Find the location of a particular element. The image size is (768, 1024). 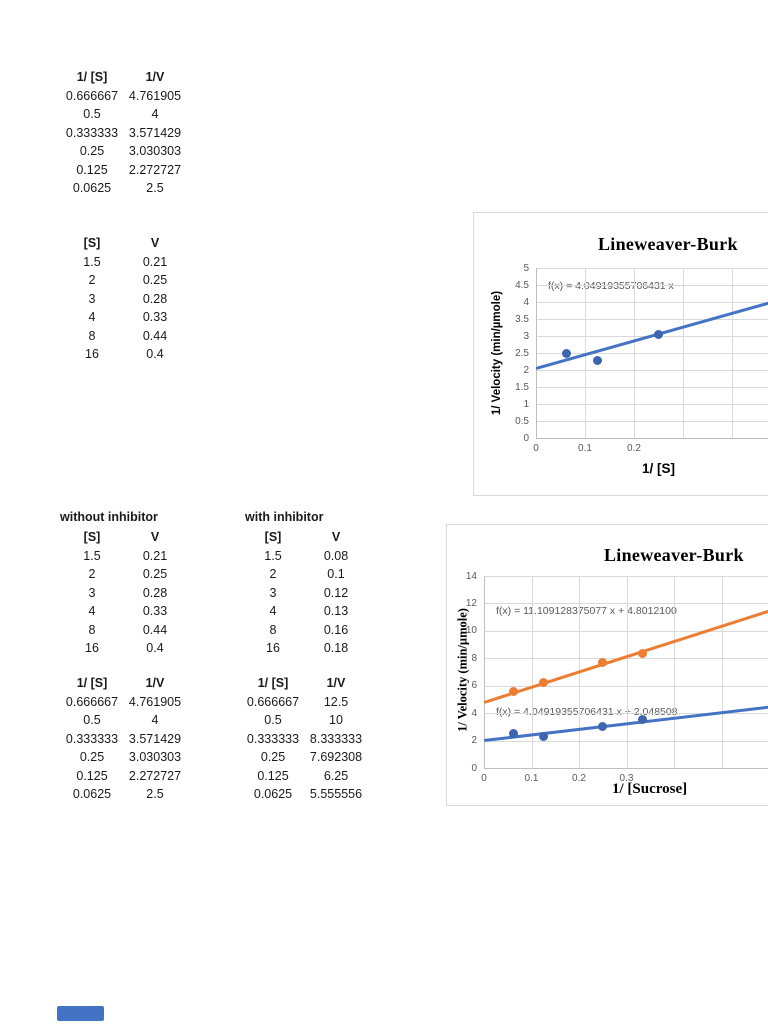

table-row: 0.5 4 is located at coordinates (120, 720).